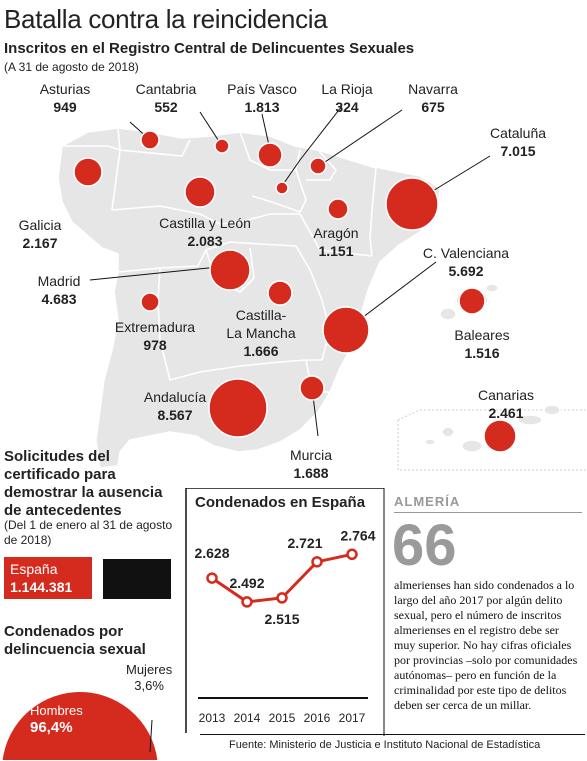 The height and width of the screenshot is (761, 587). I want to click on label-baleares: Baleares 1.516, so click(482, 344).